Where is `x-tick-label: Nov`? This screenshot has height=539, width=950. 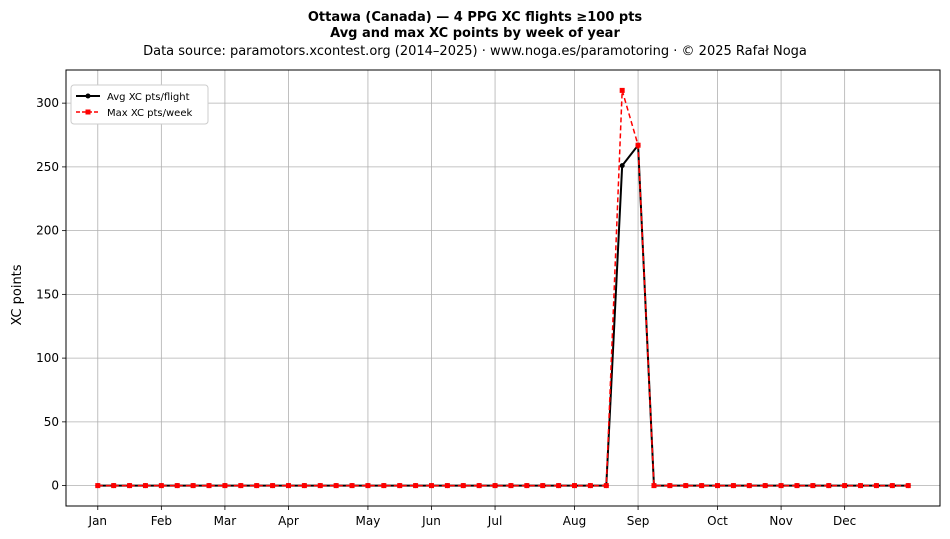 x-tick-label: Nov is located at coordinates (780, 521).